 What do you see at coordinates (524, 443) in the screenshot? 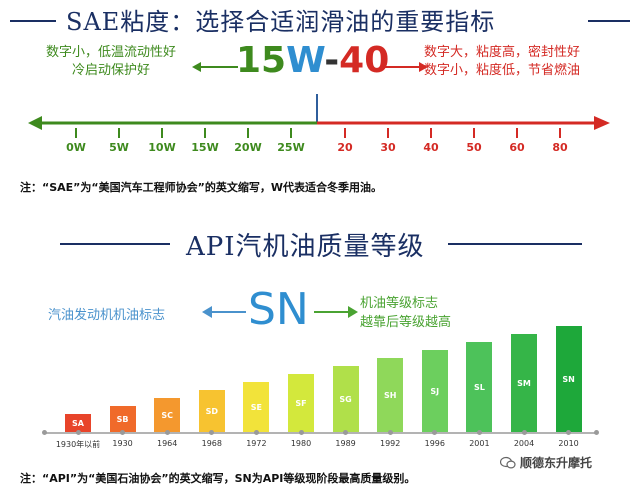
I see `api-year-label: 2004` at bounding box center [524, 443].